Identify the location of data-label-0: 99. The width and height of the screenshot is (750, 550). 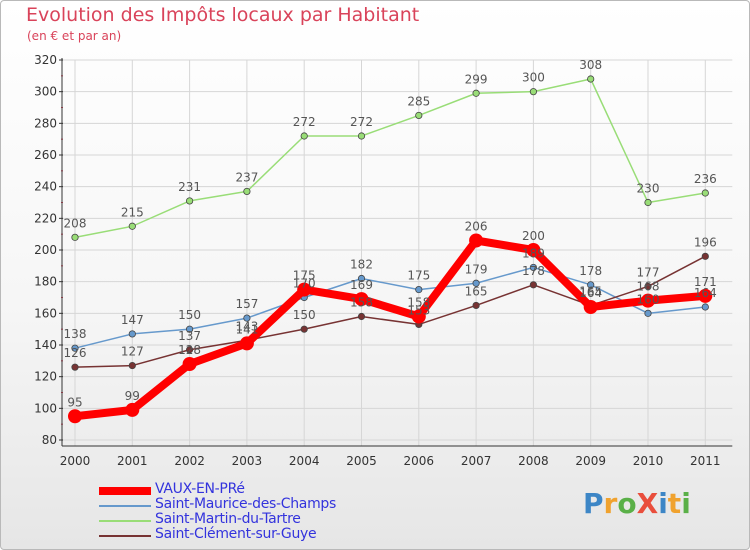
(132, 396).